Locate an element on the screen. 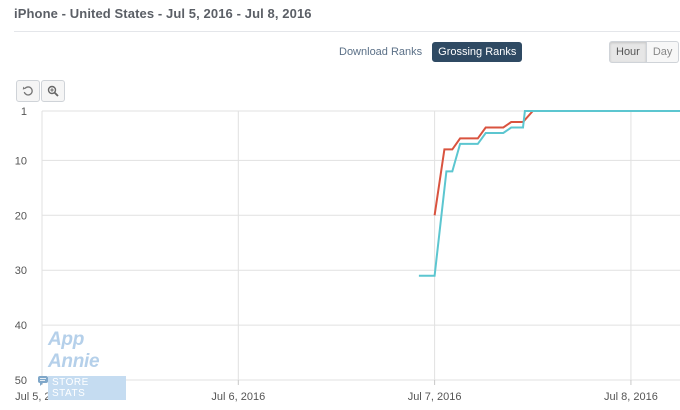 The image size is (680, 410). y-tick-label: 20 is located at coordinates (21, 216).